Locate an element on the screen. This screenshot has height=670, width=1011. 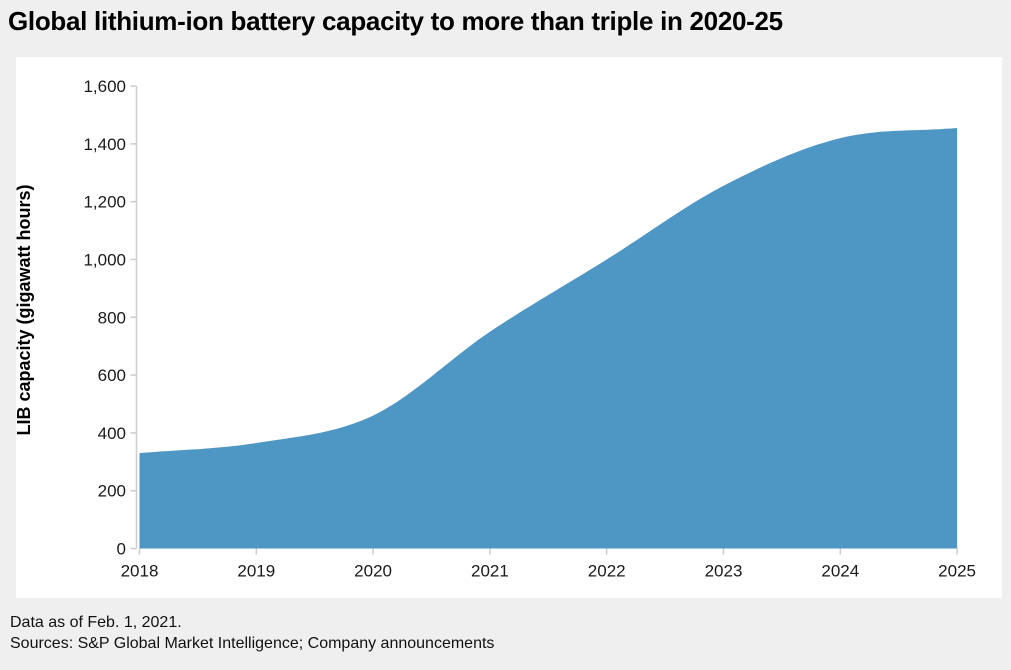
data-as-of-note: Data as of Feb. 1, 2021. is located at coordinates (96, 622).